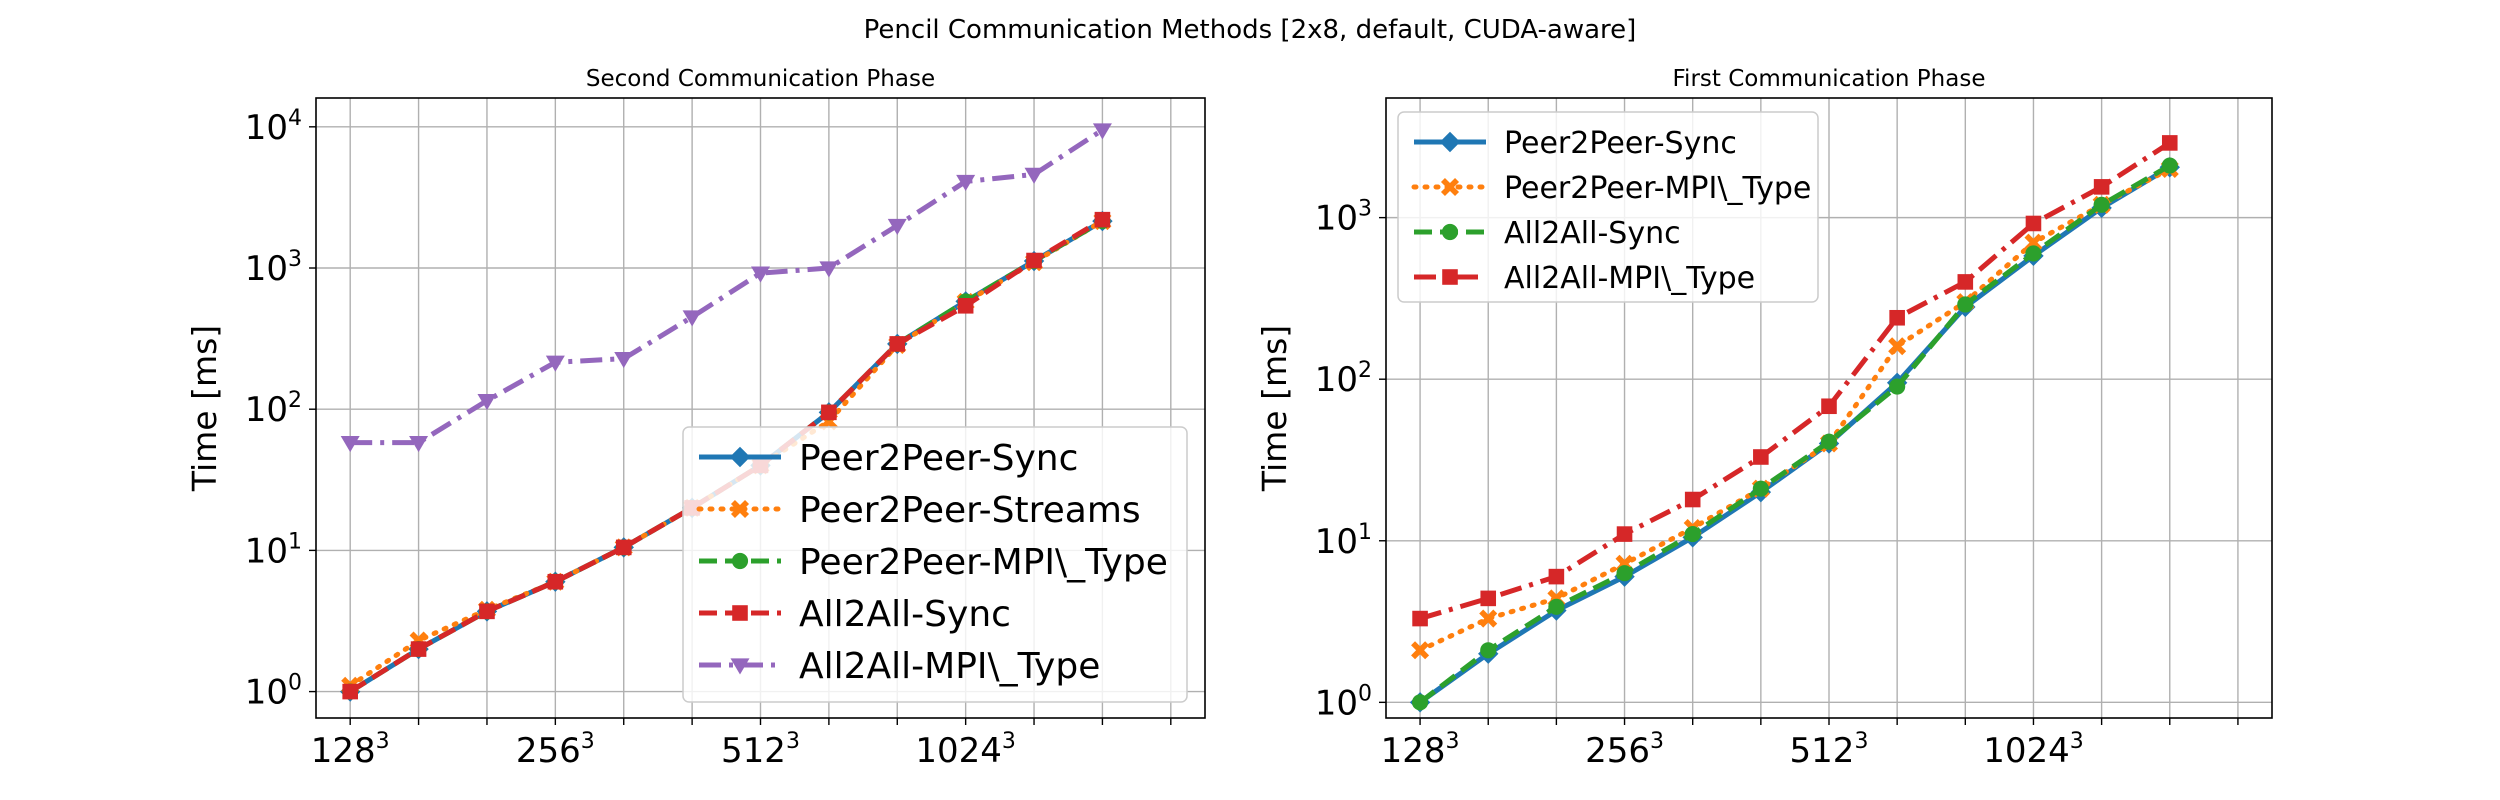 Image resolution: width=2500 pixels, height=800 pixels. I want to click on legend-entry: Peer2Peer-Streams, so click(970, 510).